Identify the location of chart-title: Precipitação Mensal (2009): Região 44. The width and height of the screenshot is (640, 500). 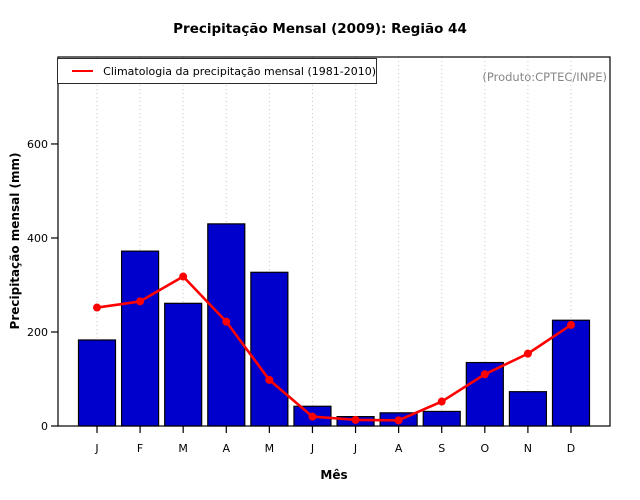
(320, 29).